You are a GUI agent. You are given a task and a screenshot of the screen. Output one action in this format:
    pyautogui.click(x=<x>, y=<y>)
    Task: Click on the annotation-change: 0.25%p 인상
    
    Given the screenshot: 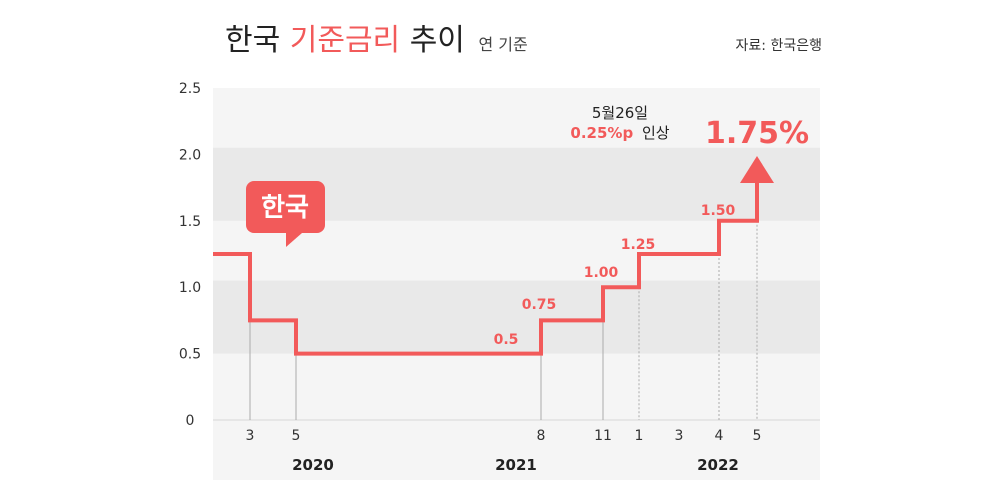 What is the action you would take?
    pyautogui.click(x=619, y=133)
    